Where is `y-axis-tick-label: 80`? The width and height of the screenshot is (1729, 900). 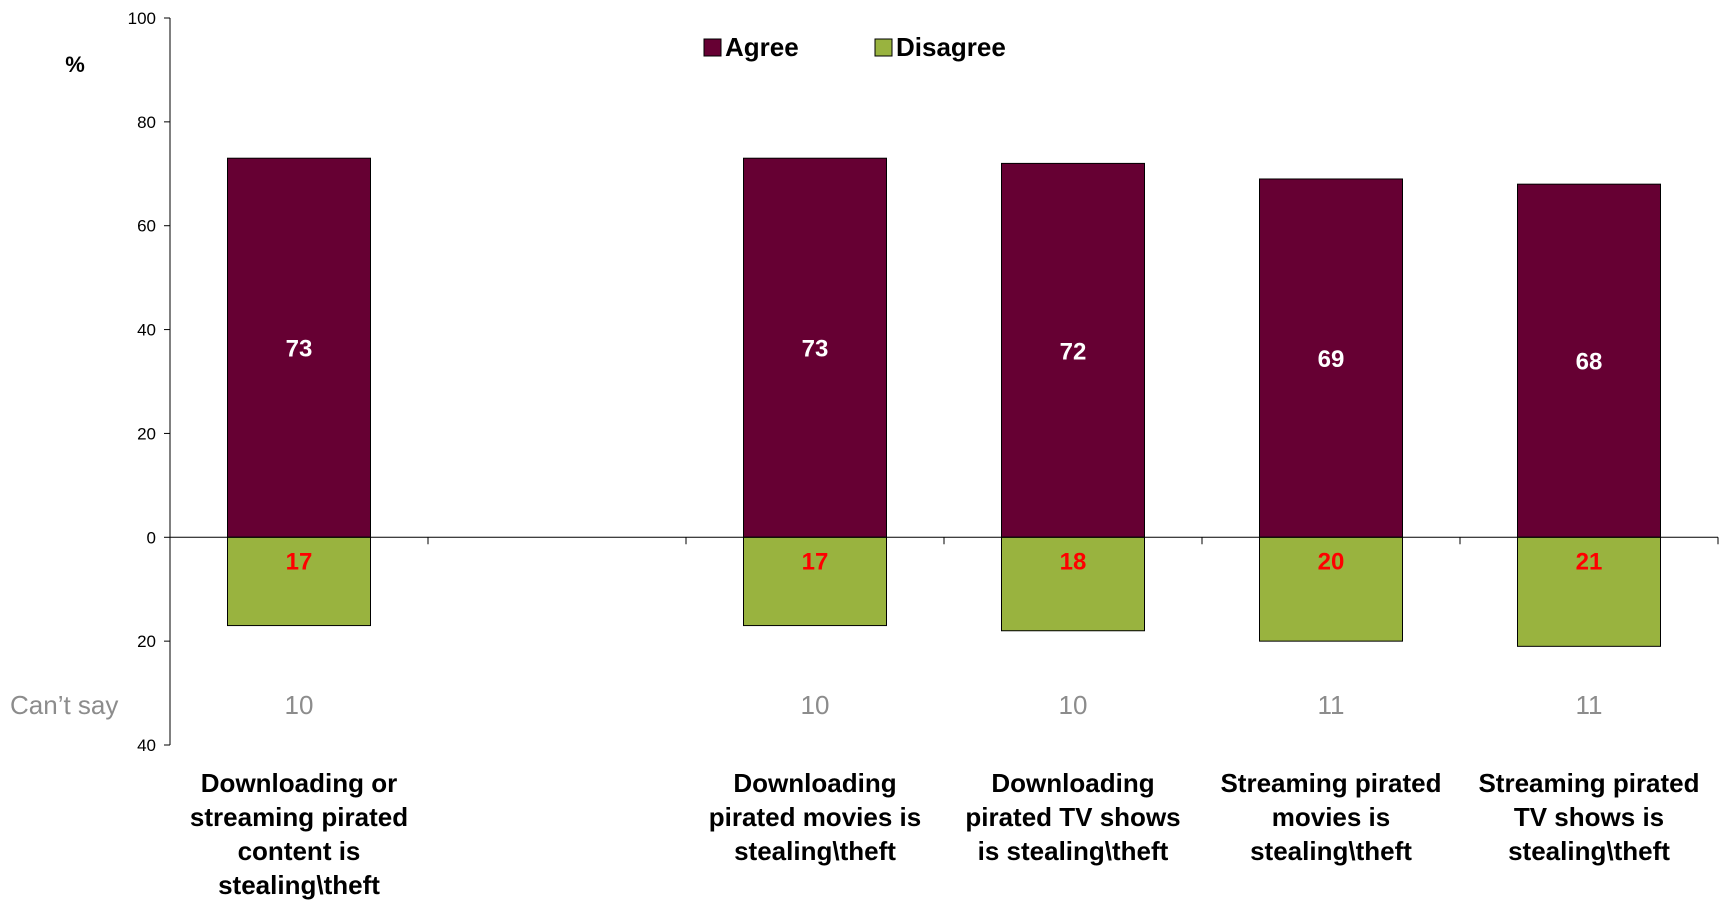 y-axis-tick-label: 80 is located at coordinates (146, 122).